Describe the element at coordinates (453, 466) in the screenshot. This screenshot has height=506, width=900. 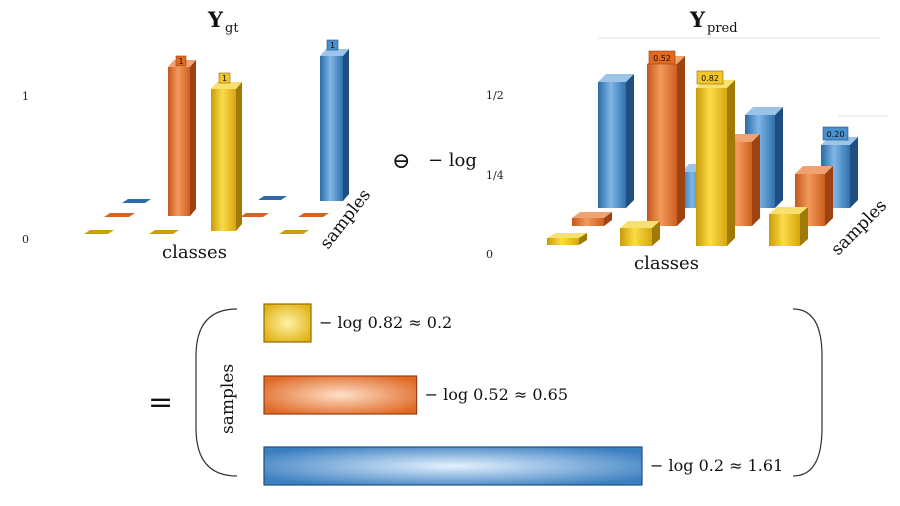
I see `loss-bar-blue` at that location.